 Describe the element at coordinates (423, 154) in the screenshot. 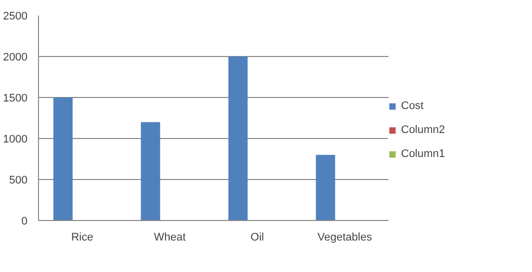

I see `legend-label: Column1` at that location.